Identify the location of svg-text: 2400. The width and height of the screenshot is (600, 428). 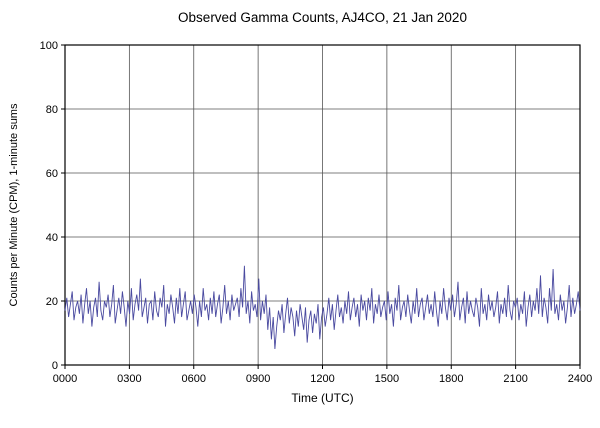
(580, 379).